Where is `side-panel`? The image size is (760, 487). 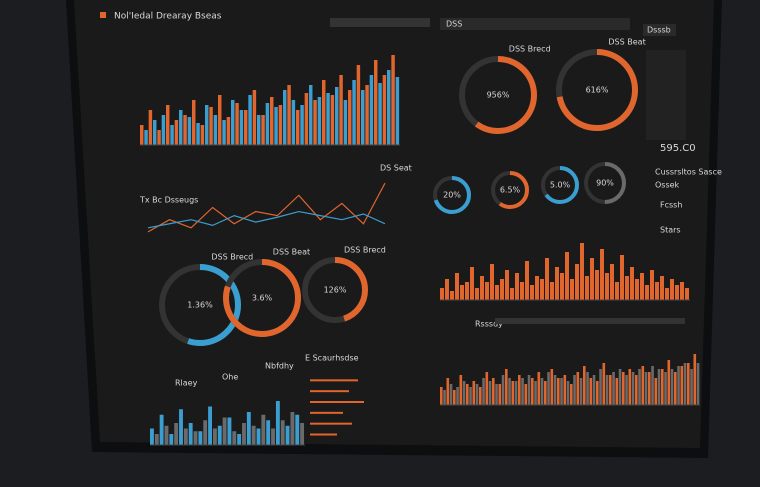 side-panel is located at coordinates (666, 95).